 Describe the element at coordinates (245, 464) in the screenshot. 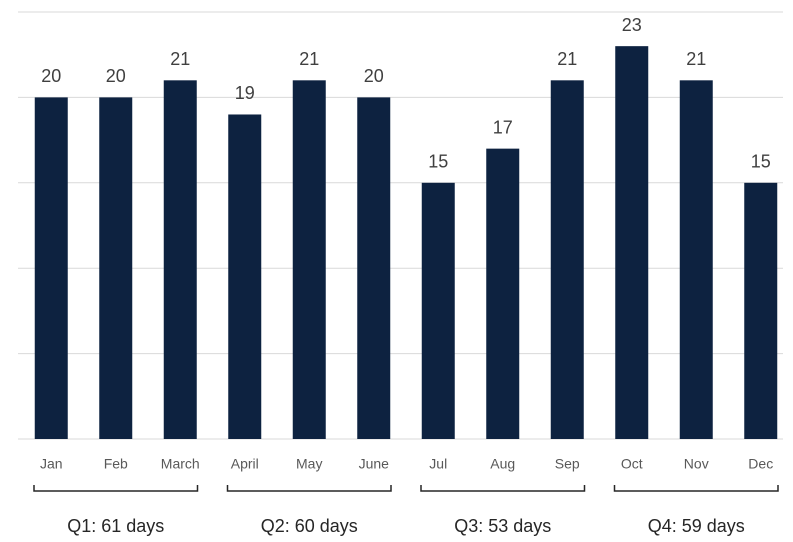

I see `x-tick-label: April` at that location.